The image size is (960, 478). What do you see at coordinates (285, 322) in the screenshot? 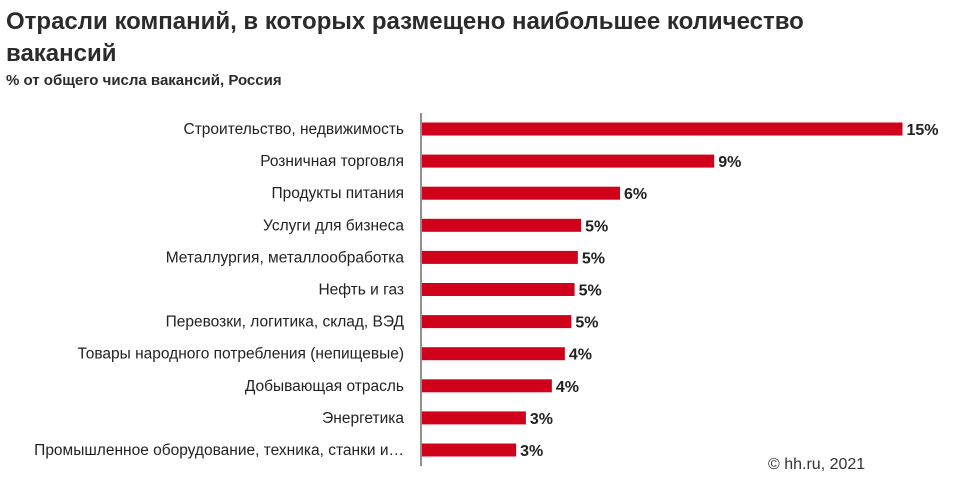
I see `category-label: Перевозки, логитика, склад, ВЭД` at bounding box center [285, 322].